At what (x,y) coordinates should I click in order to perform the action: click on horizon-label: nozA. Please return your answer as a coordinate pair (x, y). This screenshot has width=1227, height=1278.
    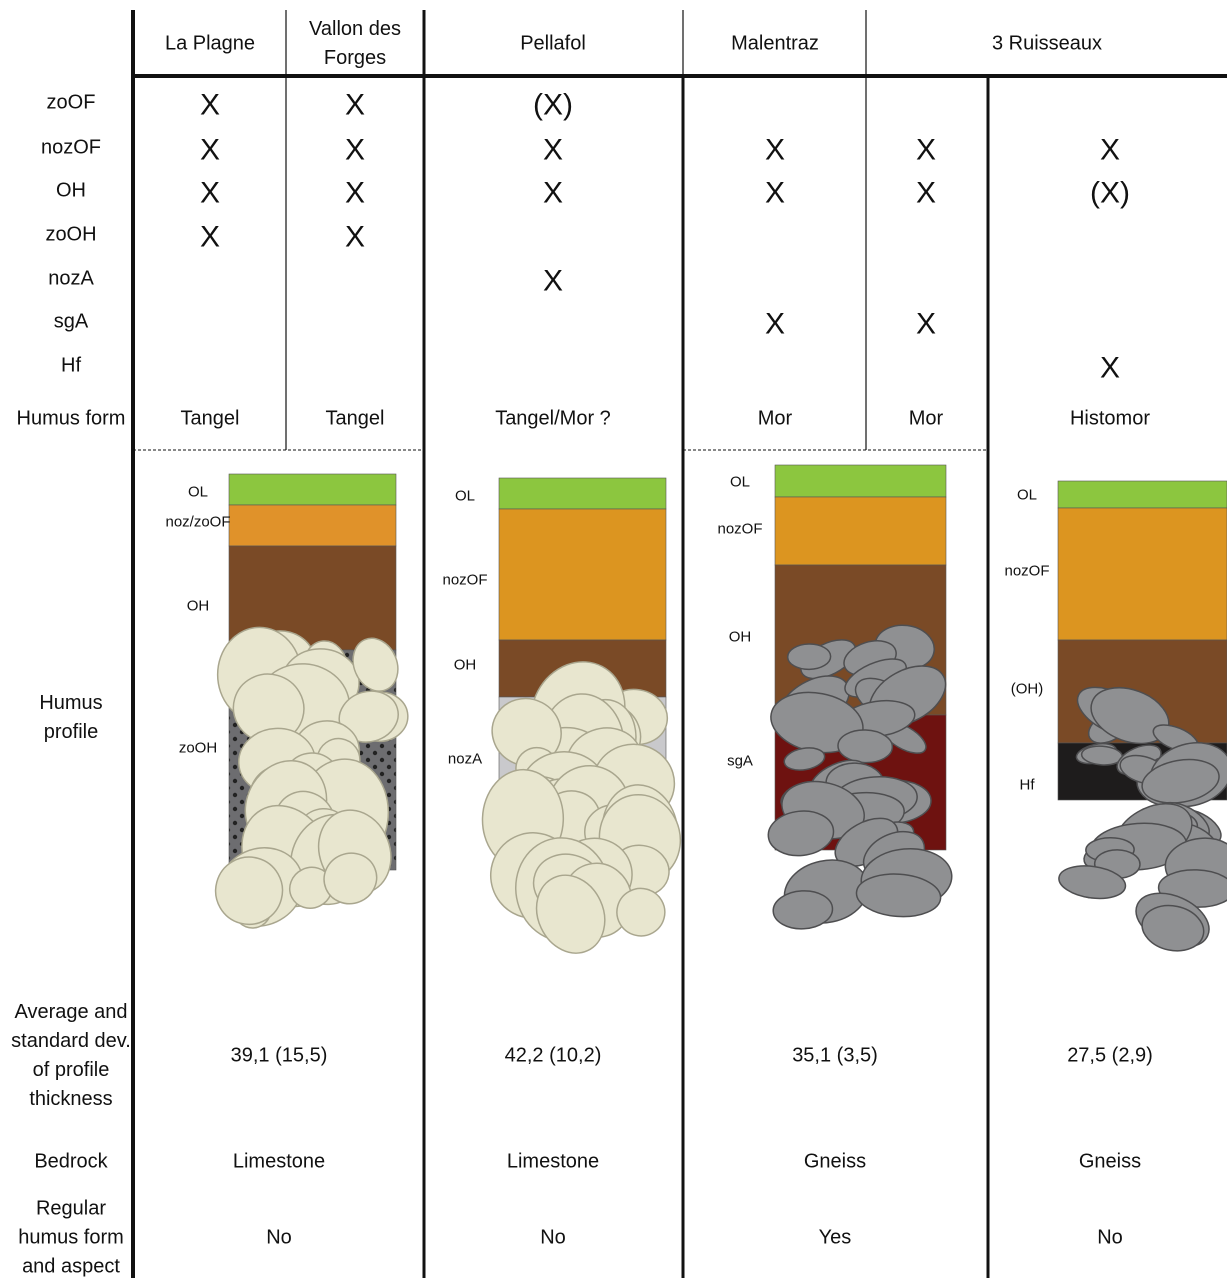
    Looking at the image, I should click on (71, 278).